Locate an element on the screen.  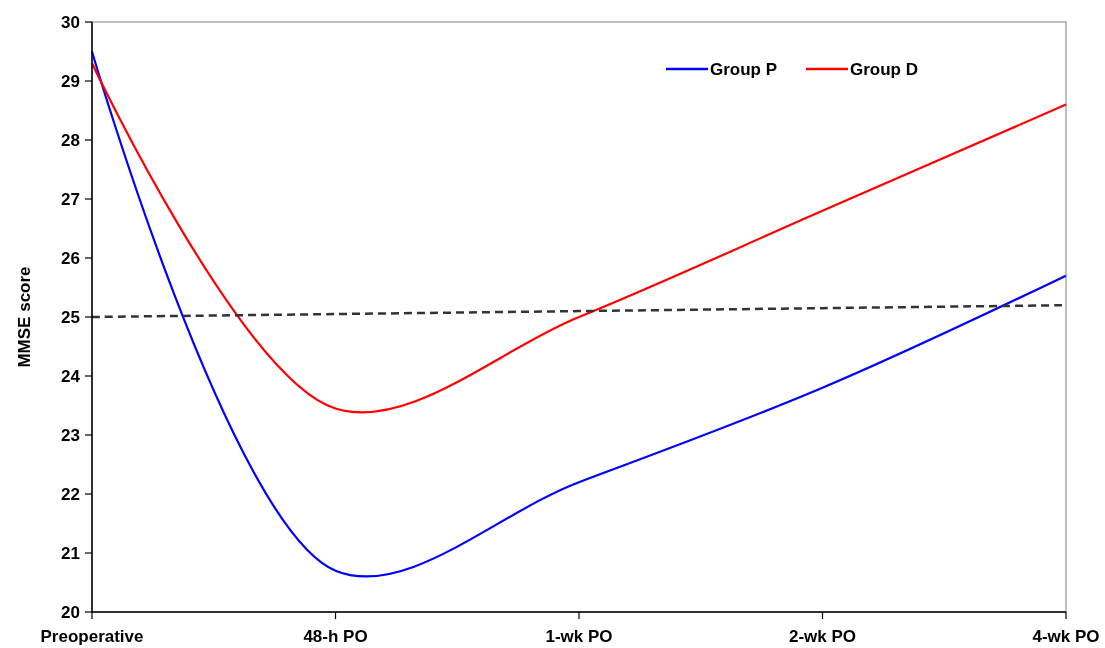
y-tick-label: 29 is located at coordinates (70, 81).